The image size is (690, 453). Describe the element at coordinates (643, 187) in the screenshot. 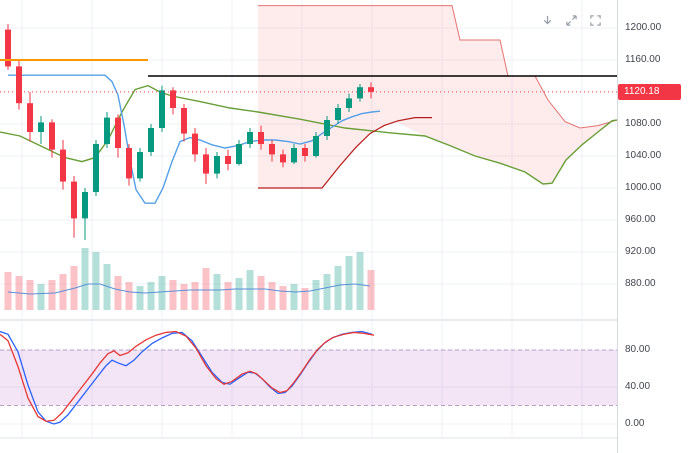

I see `price-axis-label: 1000.00` at that location.